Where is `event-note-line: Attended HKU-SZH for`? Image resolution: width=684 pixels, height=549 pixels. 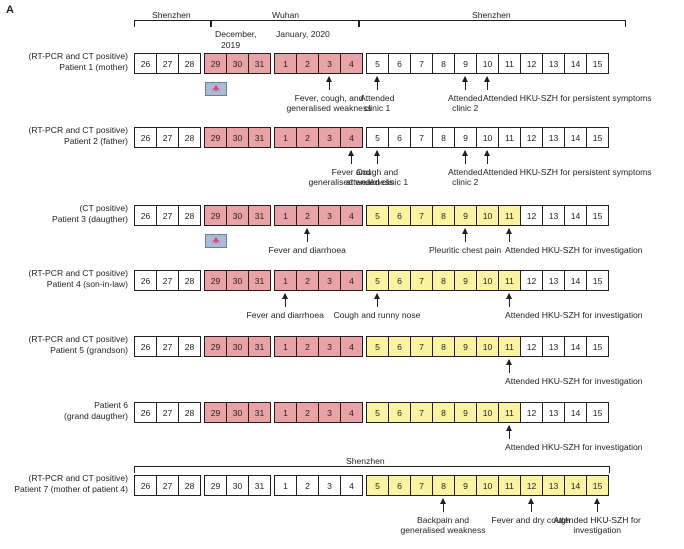 event-note-line: Attended HKU-SZH for is located at coordinates (597, 520).